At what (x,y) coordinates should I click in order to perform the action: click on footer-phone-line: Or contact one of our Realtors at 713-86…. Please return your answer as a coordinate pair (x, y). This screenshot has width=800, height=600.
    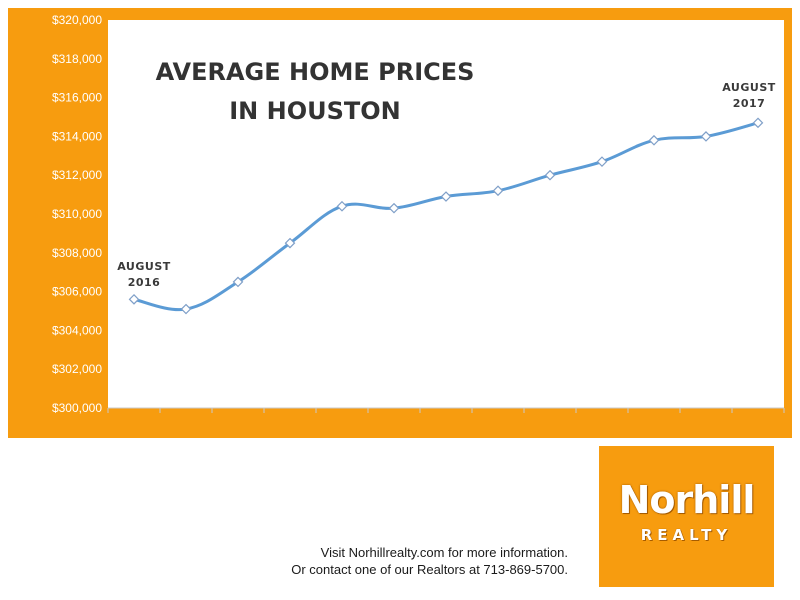
    Looking at the image, I should click on (429, 569).